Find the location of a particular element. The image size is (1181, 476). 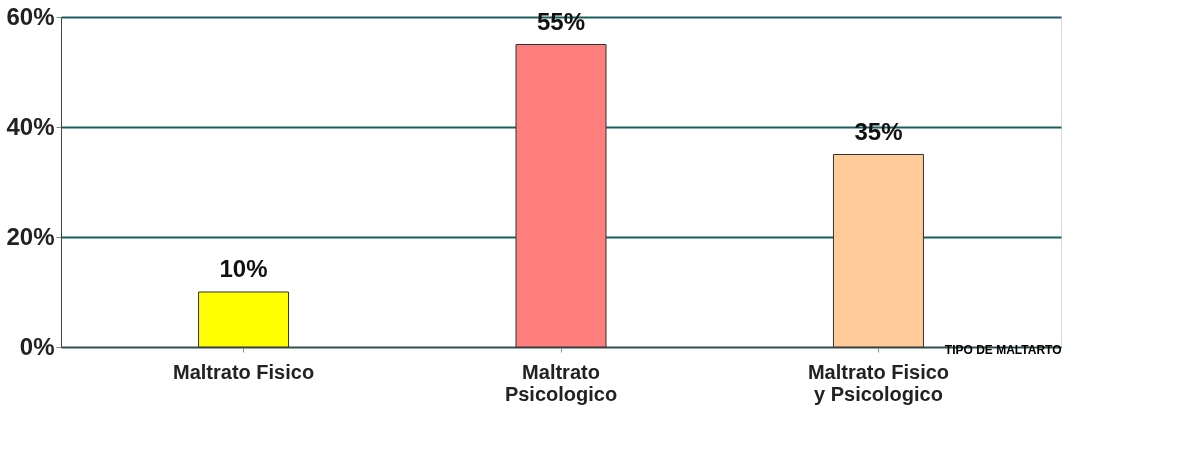

data-label: 10% is located at coordinates (243, 268).